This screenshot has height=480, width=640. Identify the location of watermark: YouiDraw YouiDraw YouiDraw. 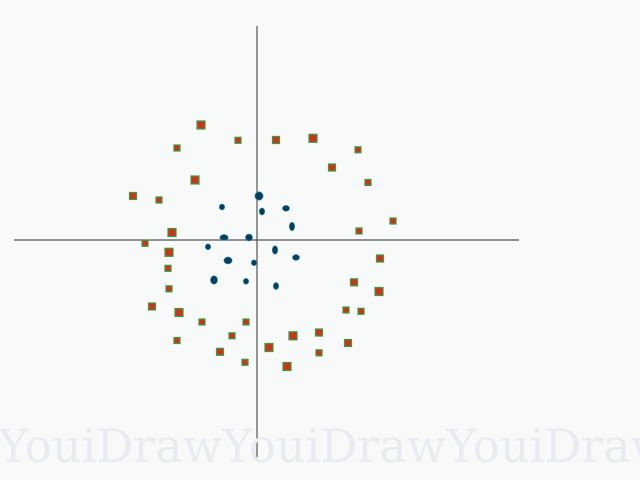
(320, 446).